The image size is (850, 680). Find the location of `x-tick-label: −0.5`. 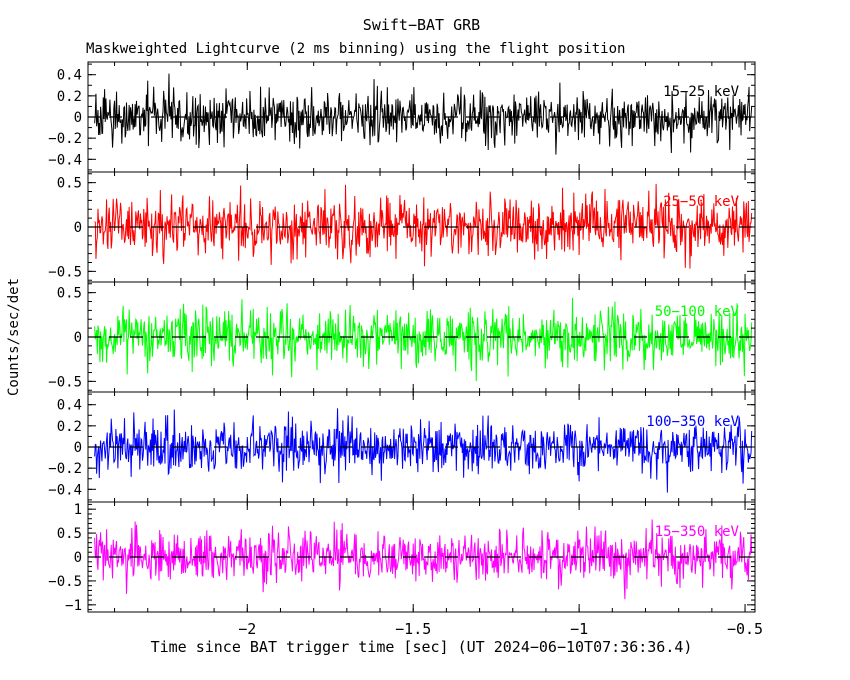

x-tick-label: −0.5 is located at coordinates (745, 629).